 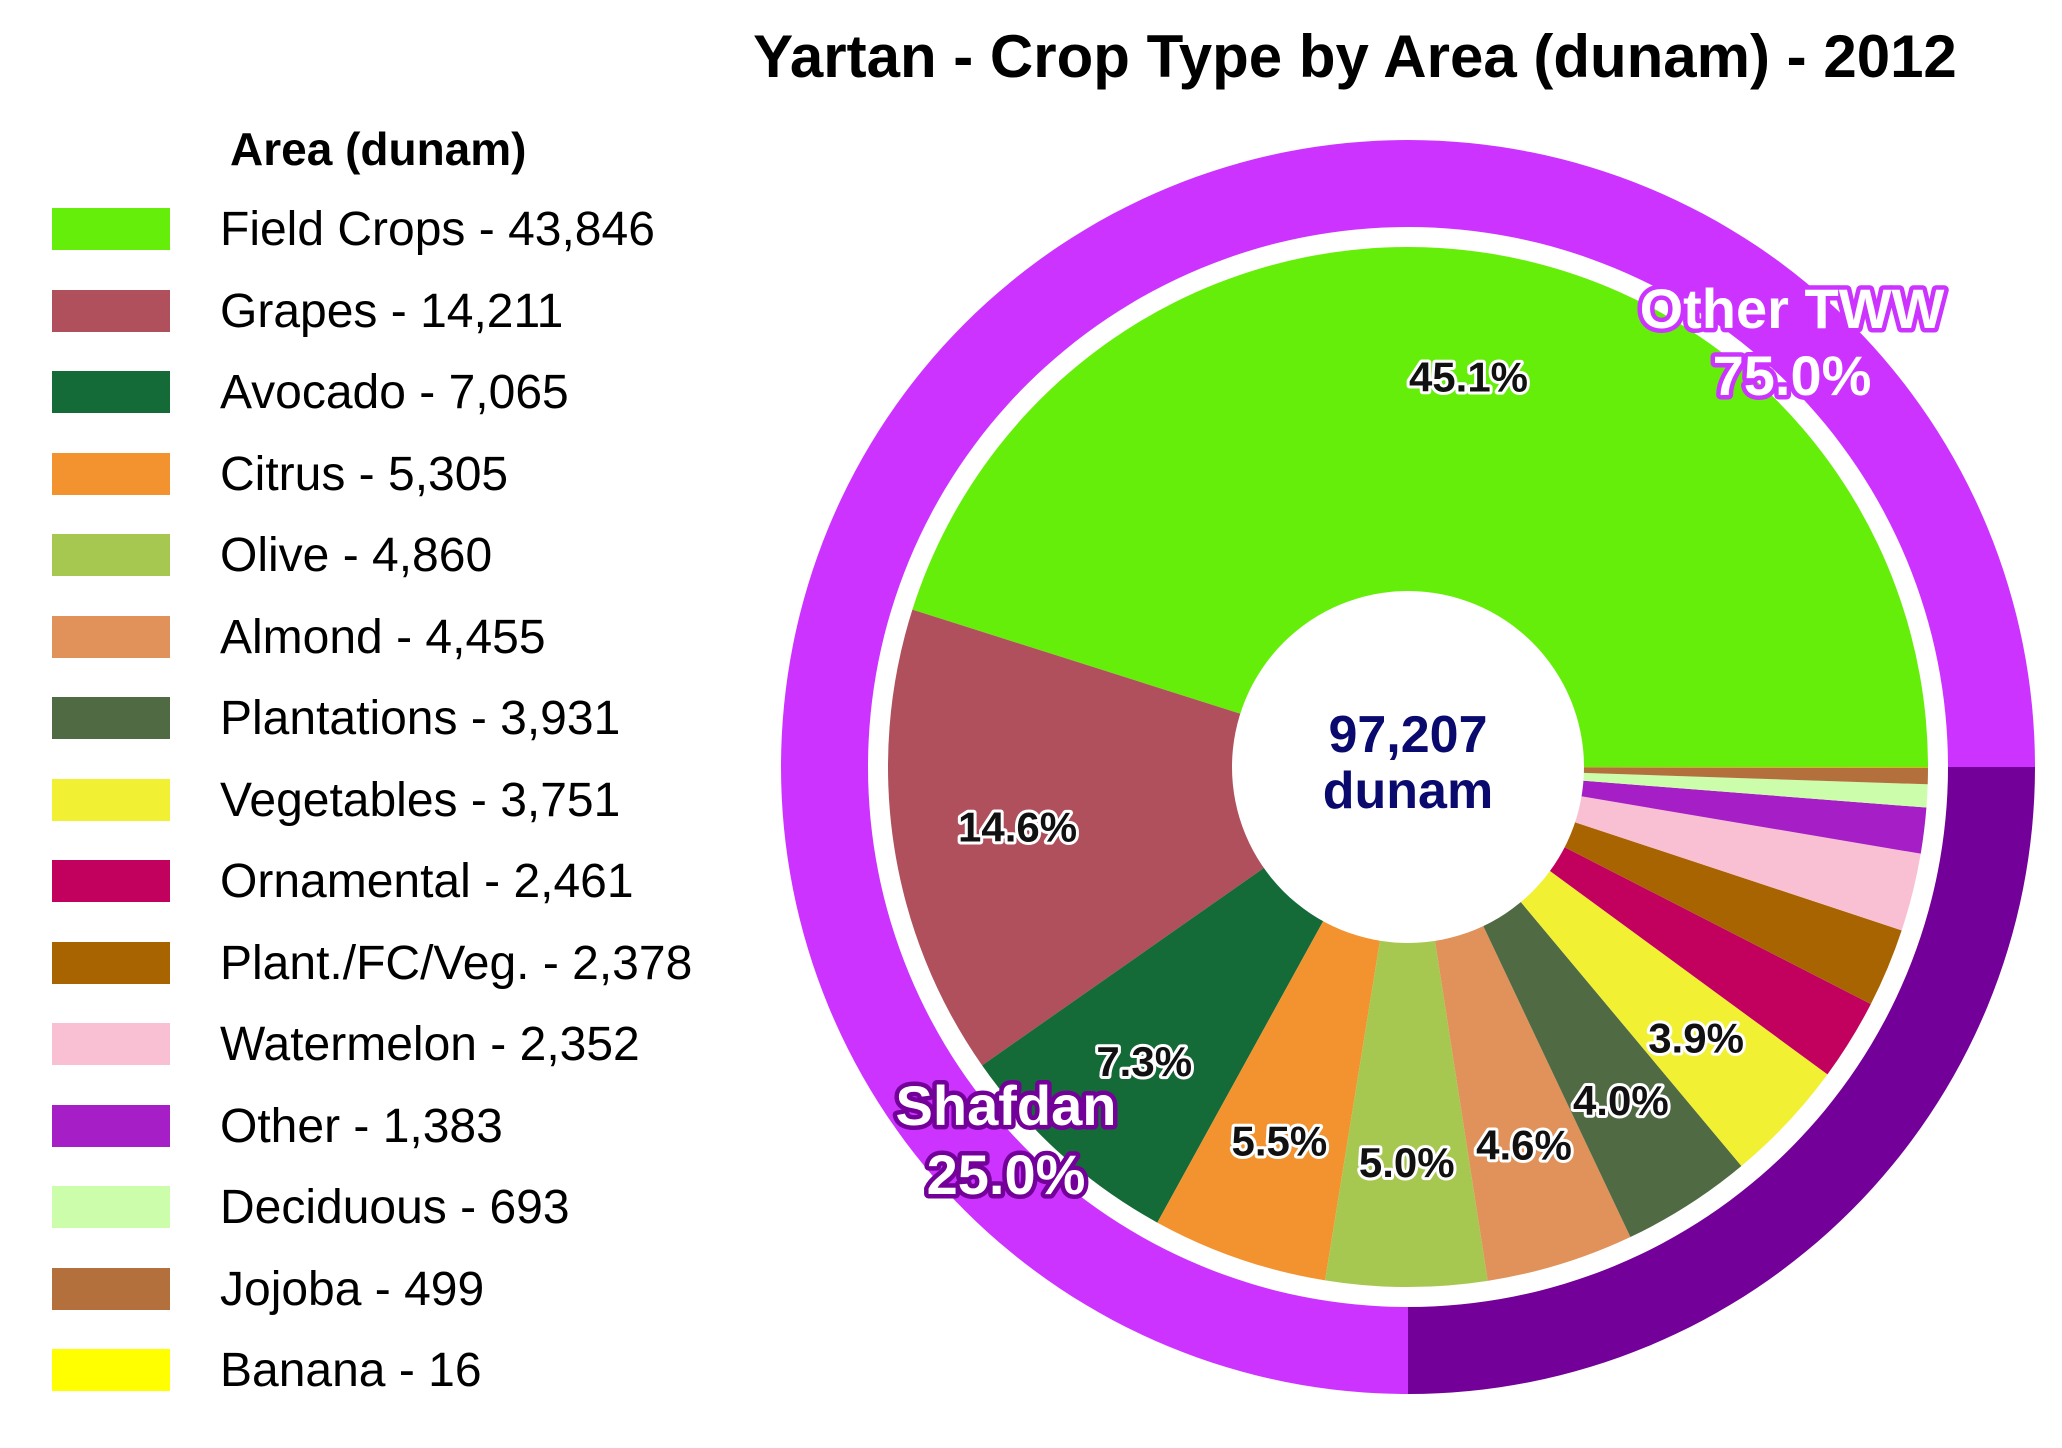 What do you see at coordinates (1408, 791) in the screenshot?
I see `center-unit: dunam` at bounding box center [1408, 791].